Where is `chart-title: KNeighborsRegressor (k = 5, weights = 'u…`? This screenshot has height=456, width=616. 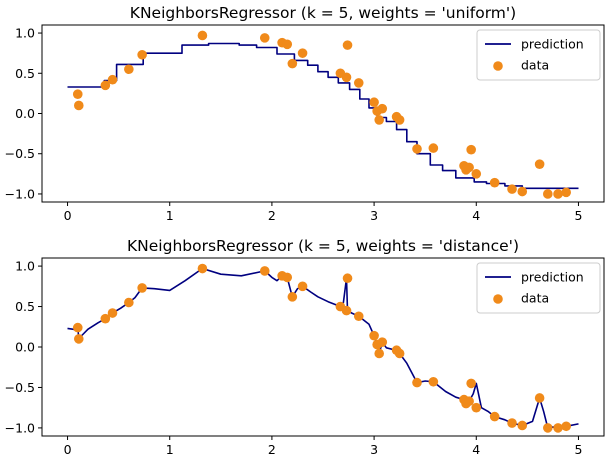 chart-title: KNeighborsRegressor (k = 5, weights = 'u… is located at coordinates (323, 13).